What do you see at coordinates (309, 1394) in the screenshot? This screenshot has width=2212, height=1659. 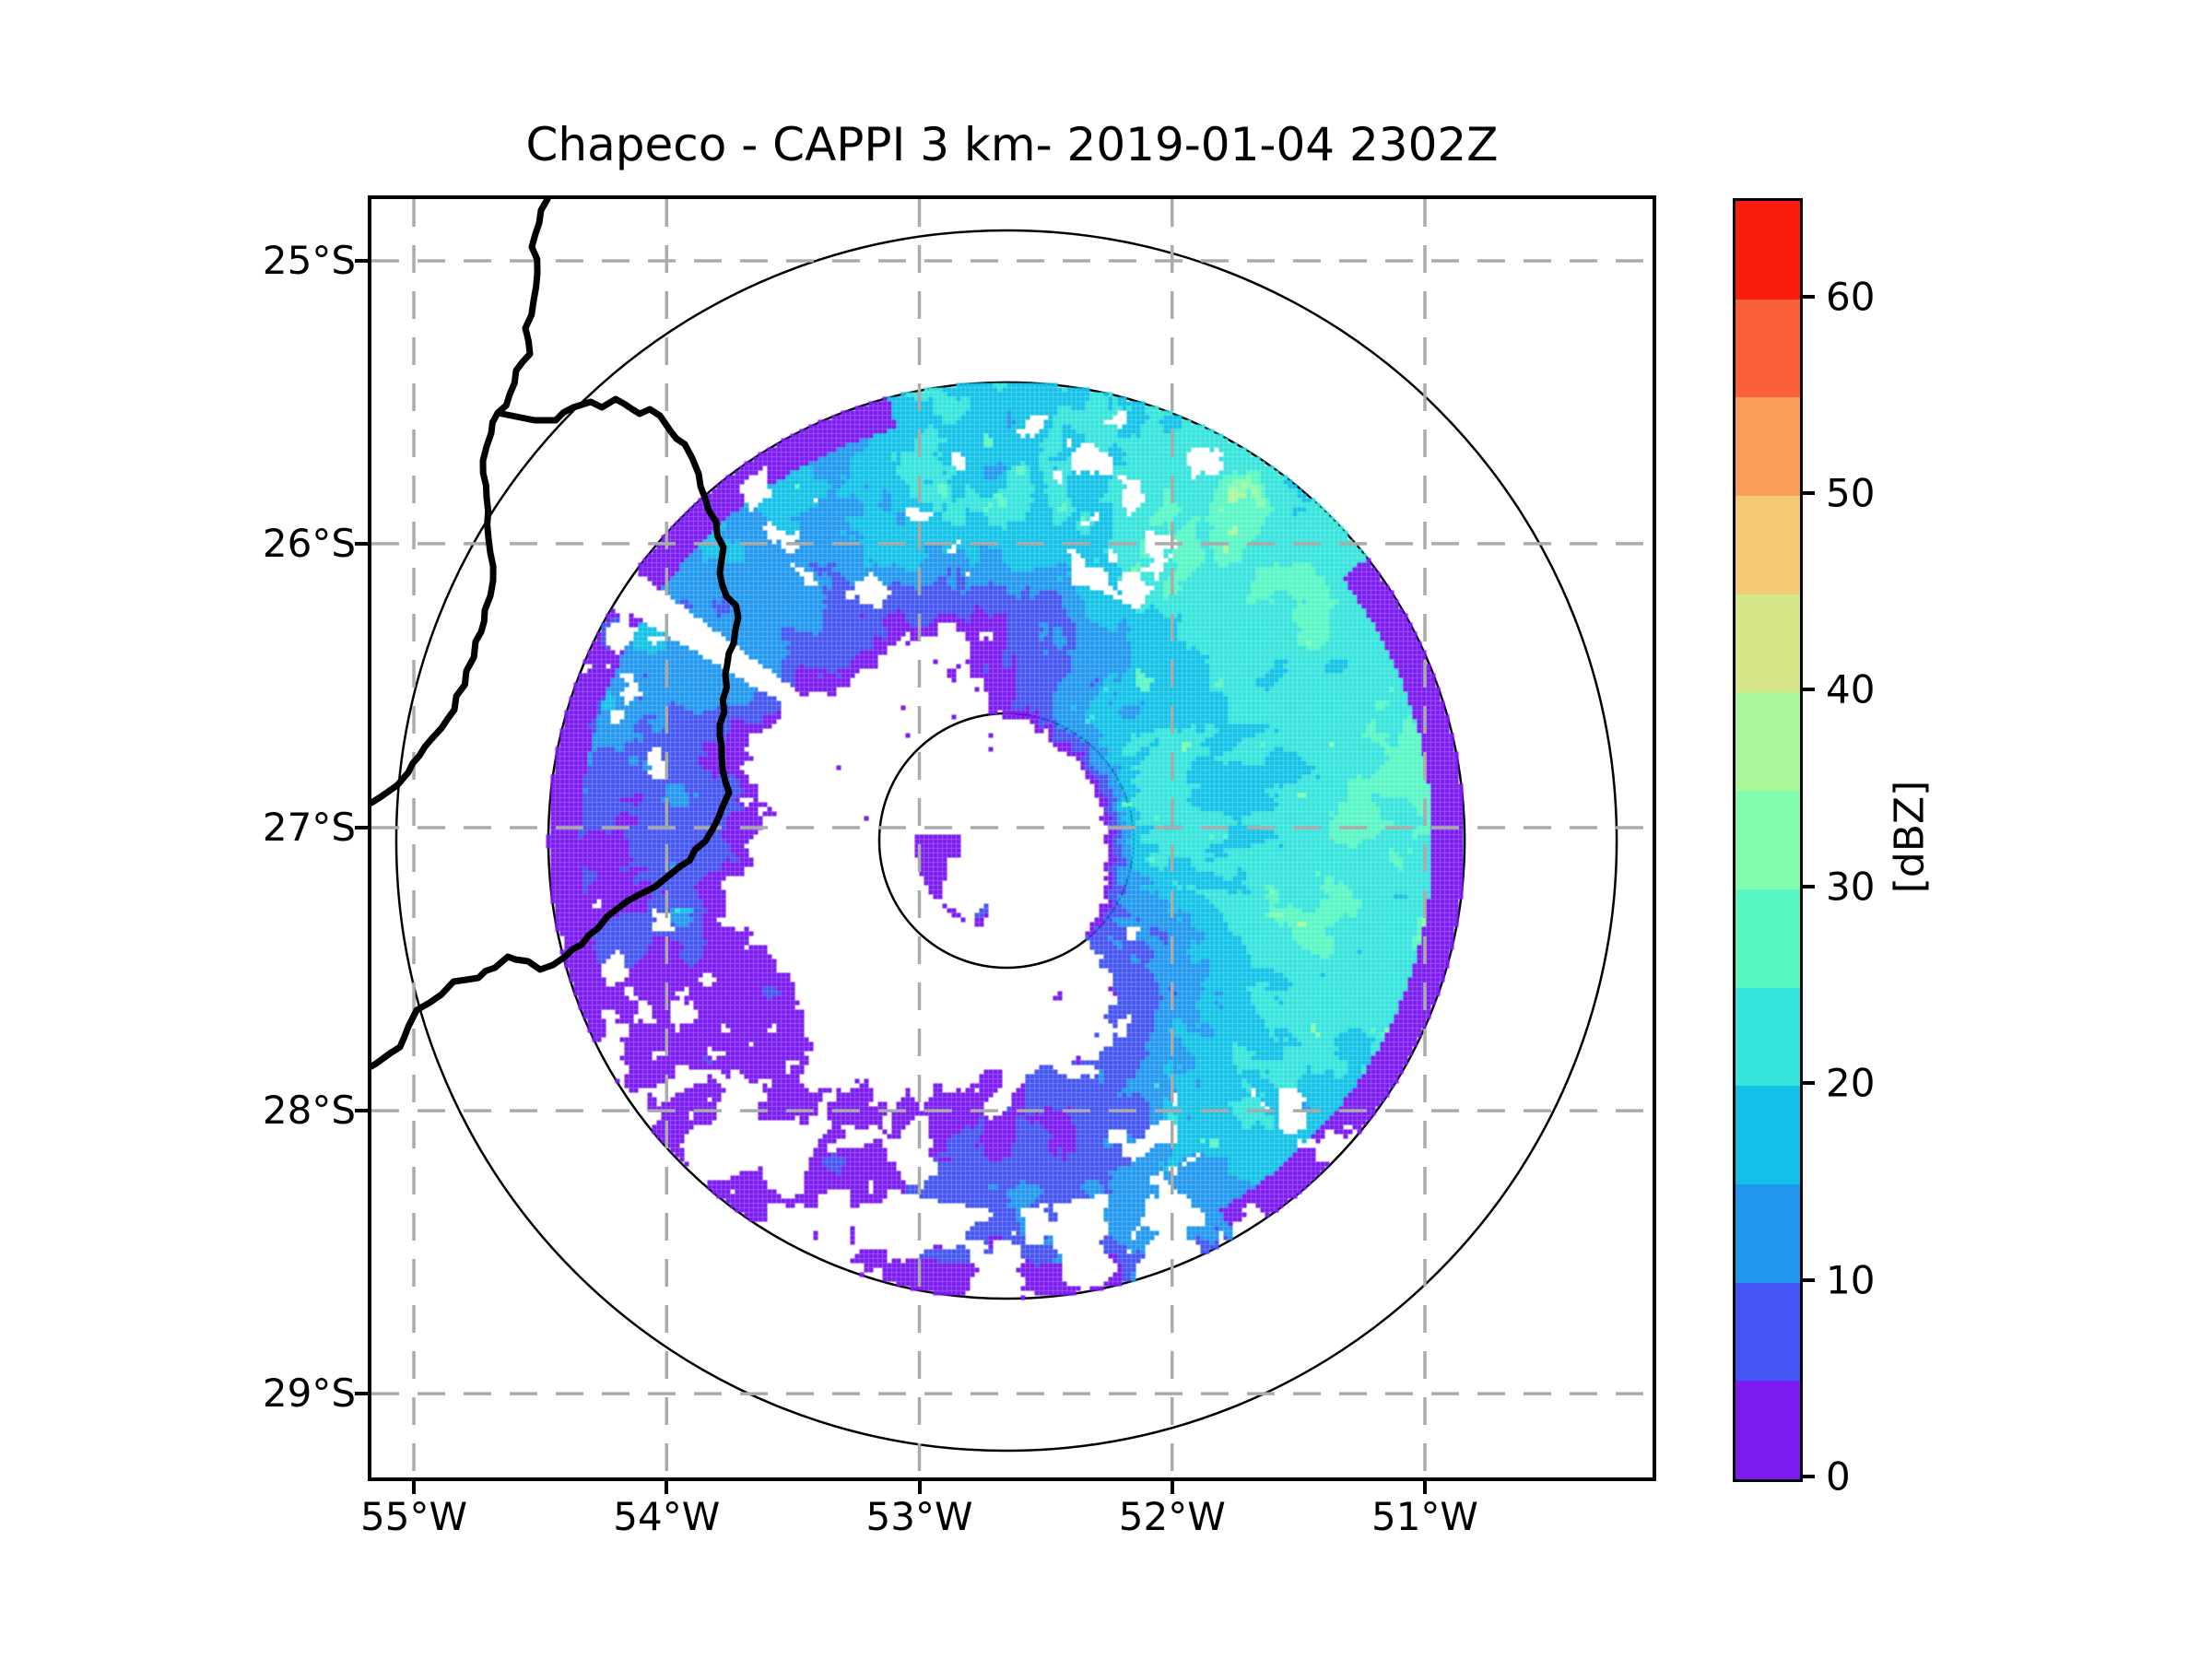 I see `y-tick-label: 29°S` at bounding box center [309, 1394].